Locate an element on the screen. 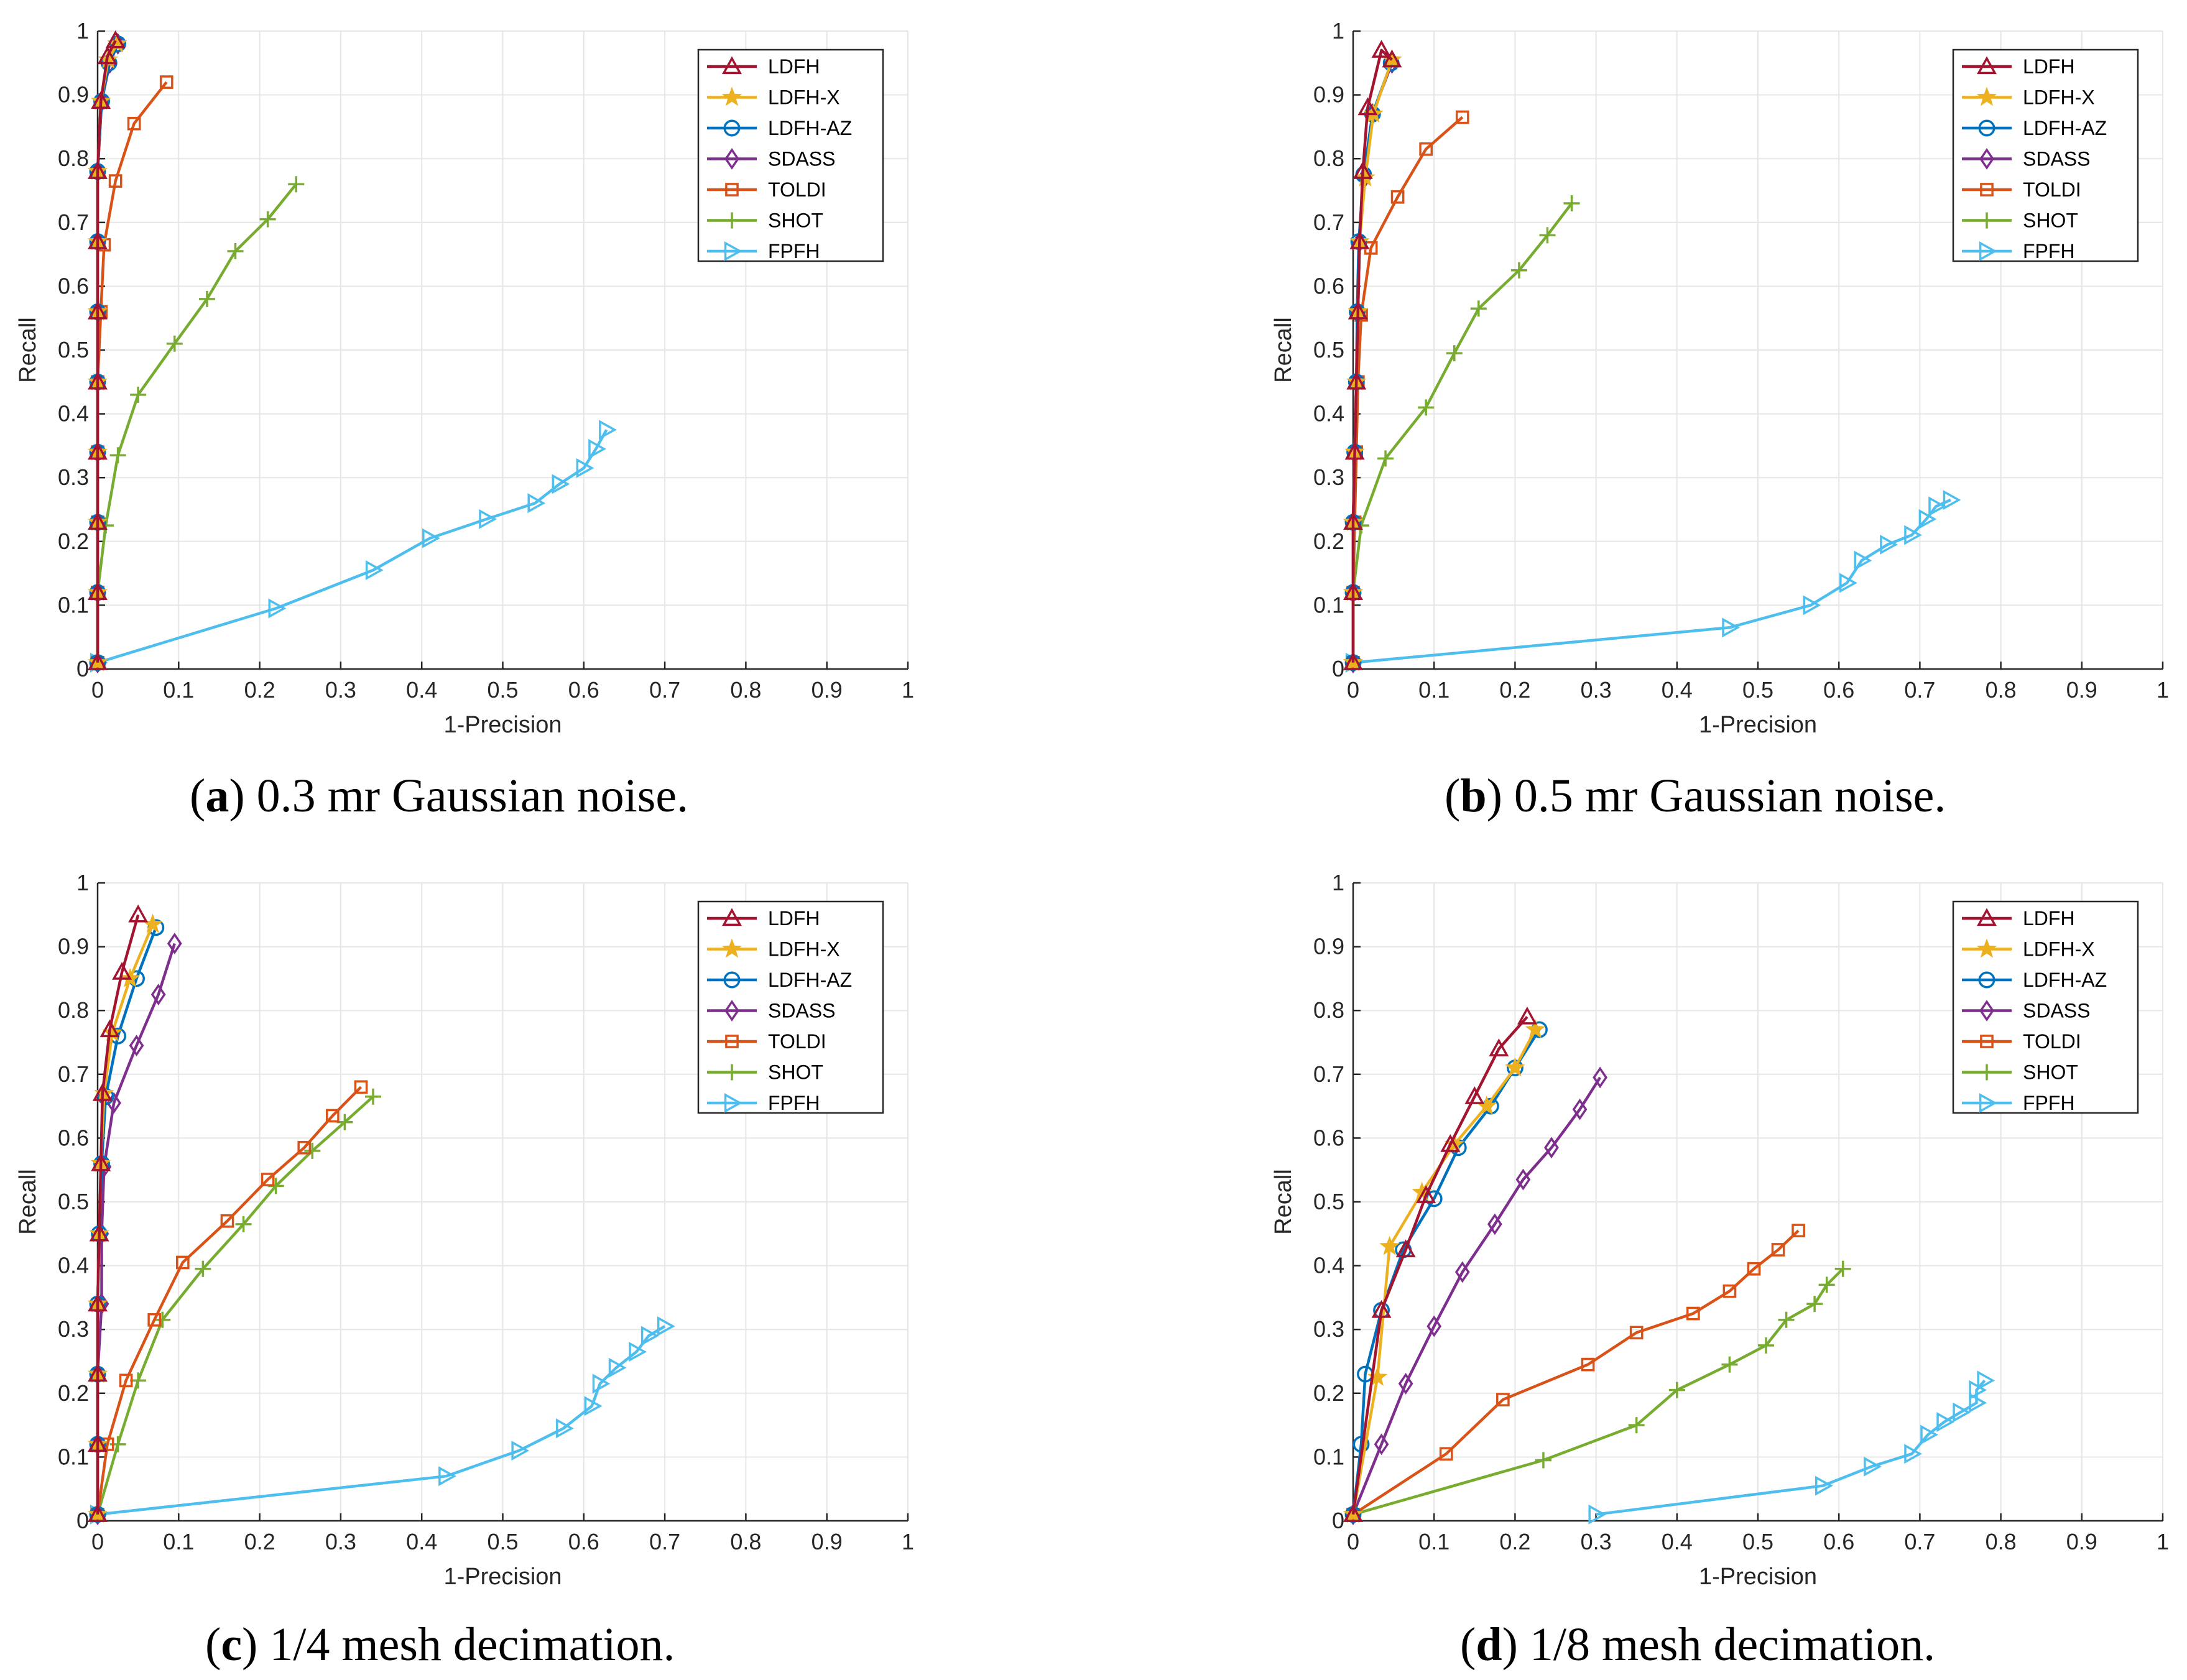  caption-letter: b is located at coordinates (1473, 796).